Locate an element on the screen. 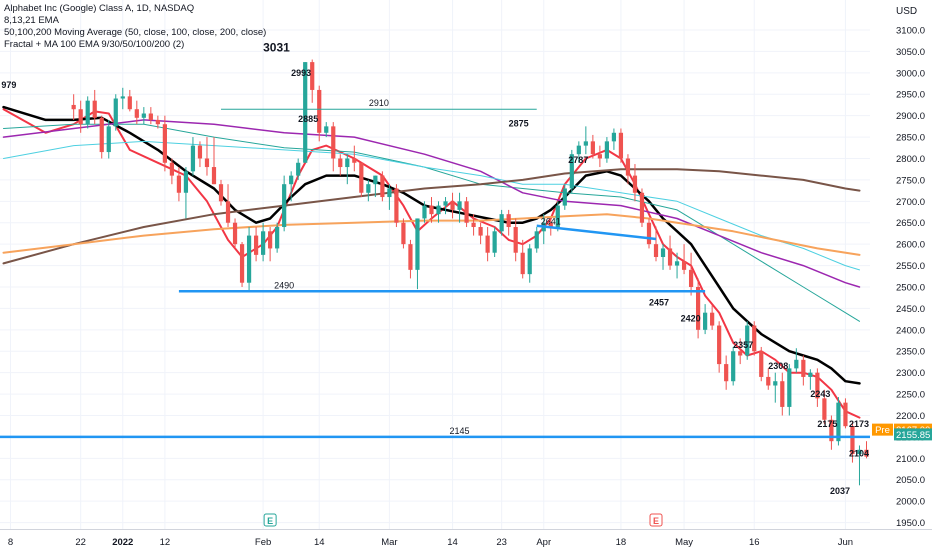  y-tick-label: 2900.0 is located at coordinates (910, 116).